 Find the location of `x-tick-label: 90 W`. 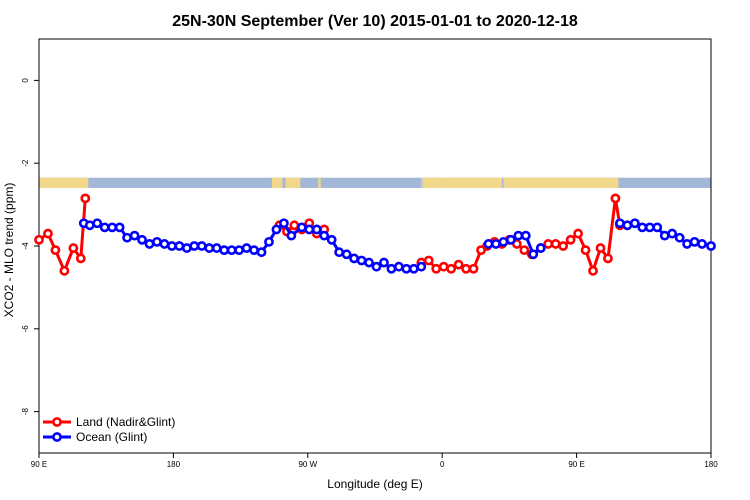

x-tick-label: 90 W is located at coordinates (307, 464).